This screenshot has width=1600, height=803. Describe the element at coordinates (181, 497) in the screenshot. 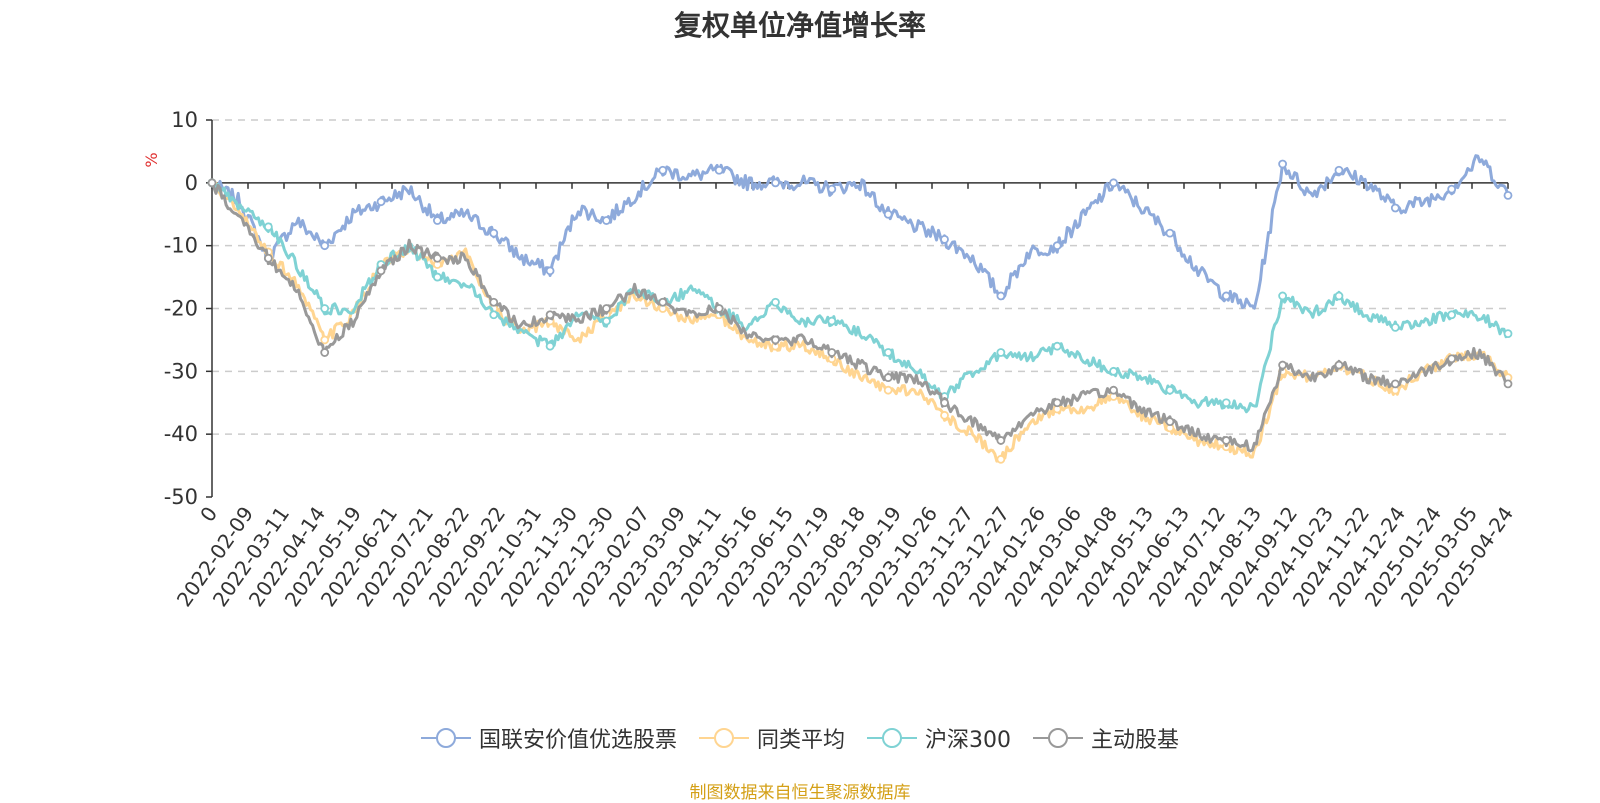

I see `y-tick-label: -50` at that location.